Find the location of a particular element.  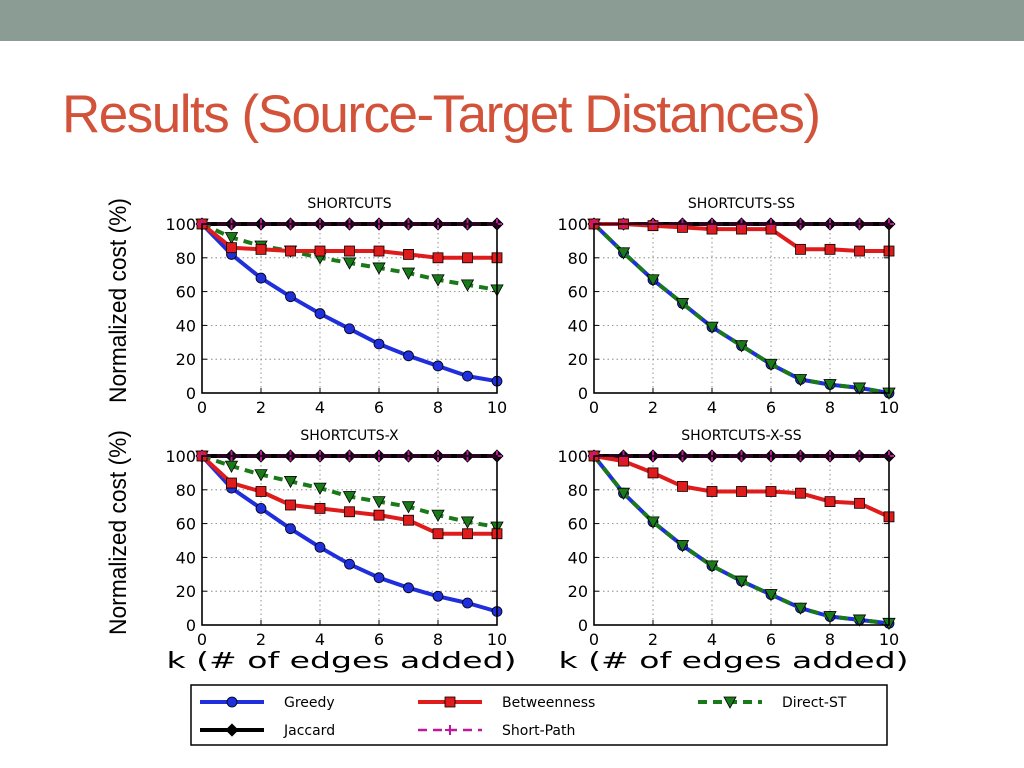

chart-title: SHORTCUTS-SS is located at coordinates (741, 204).